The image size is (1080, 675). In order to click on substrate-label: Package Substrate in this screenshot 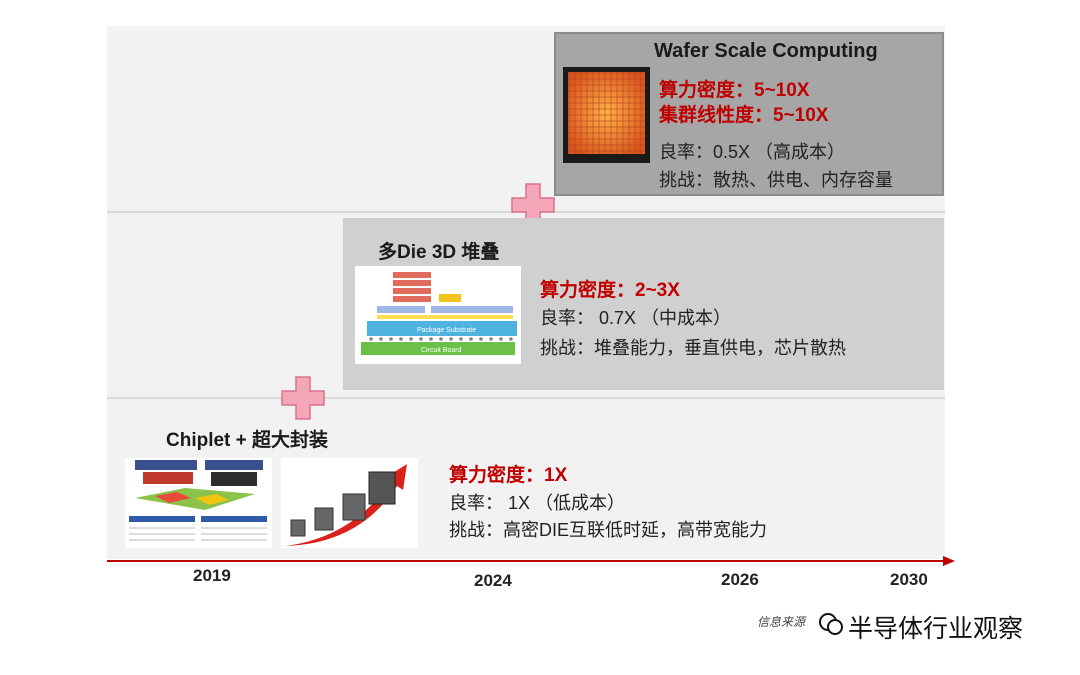, I will do `click(446, 330)`.